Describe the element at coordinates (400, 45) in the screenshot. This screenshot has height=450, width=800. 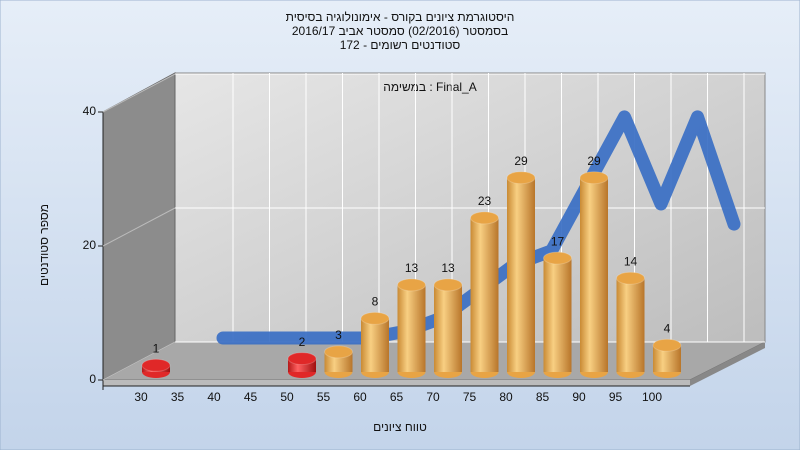
I see `chart-title: סטודנטים רשומים - 172` at that location.